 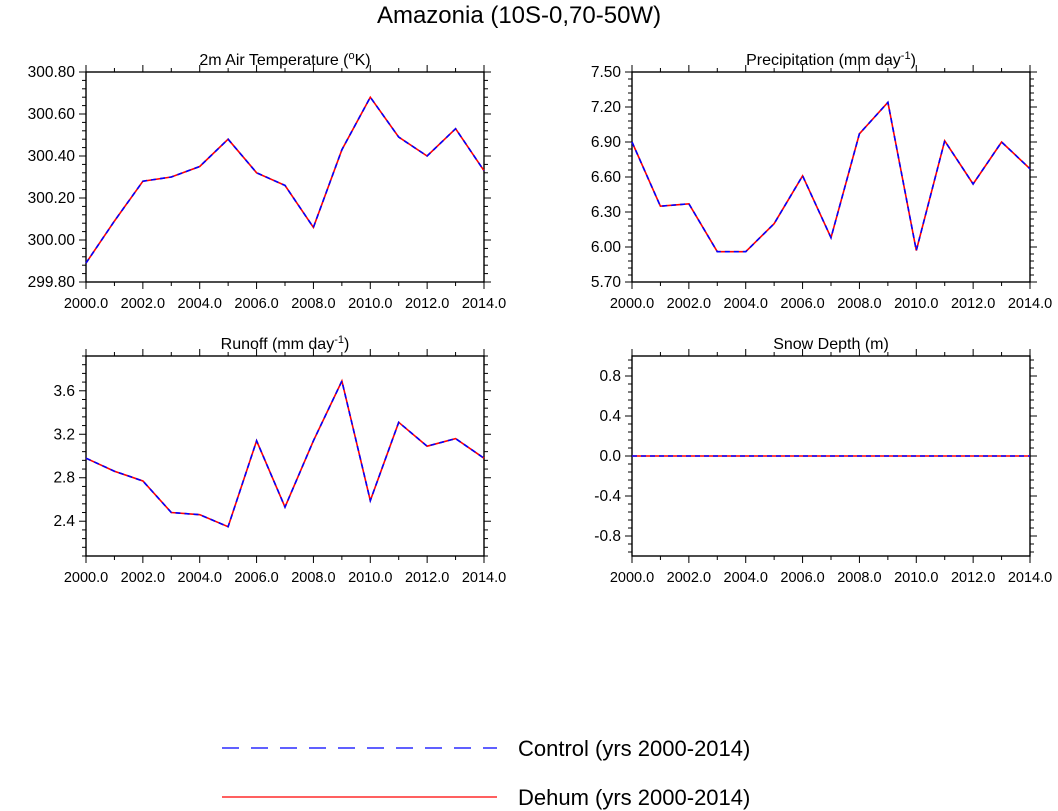 What do you see at coordinates (52, 240) in the screenshot?
I see `y-tick-label: 300.00` at bounding box center [52, 240].